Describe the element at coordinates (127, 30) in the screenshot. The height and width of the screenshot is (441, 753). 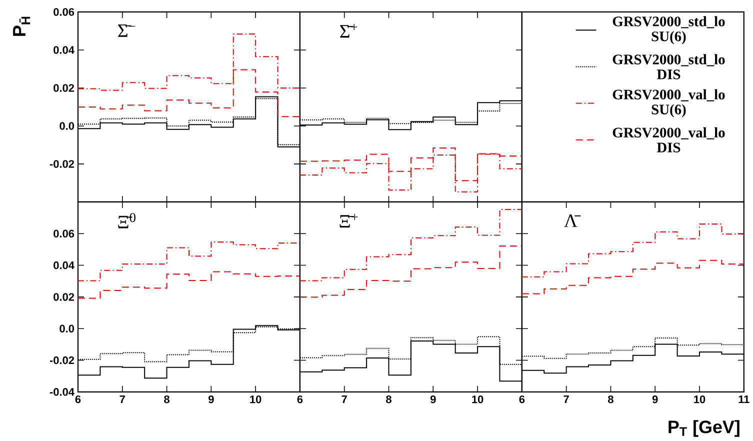
I see `chart-title: Σ̄$^{−}$` at that location.